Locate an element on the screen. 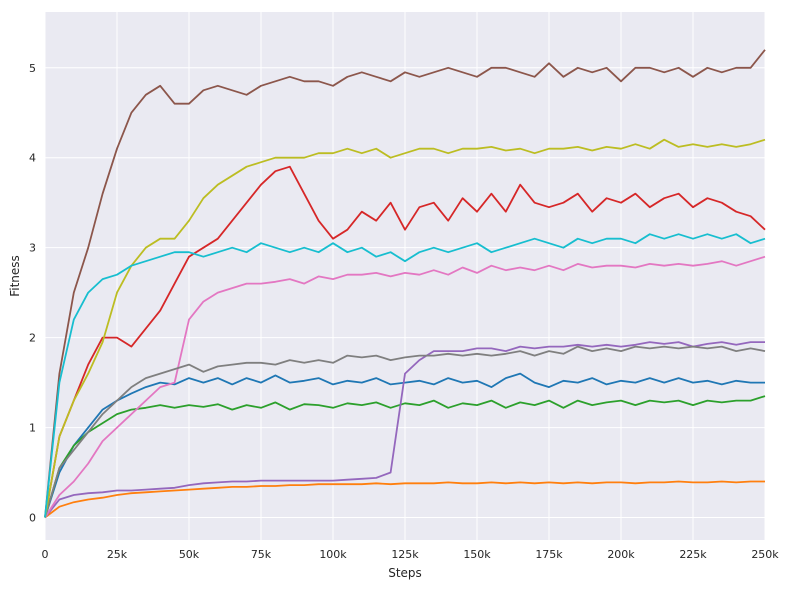 The height and width of the screenshot is (590, 789). x-tick-label: 25k is located at coordinates (117, 554).